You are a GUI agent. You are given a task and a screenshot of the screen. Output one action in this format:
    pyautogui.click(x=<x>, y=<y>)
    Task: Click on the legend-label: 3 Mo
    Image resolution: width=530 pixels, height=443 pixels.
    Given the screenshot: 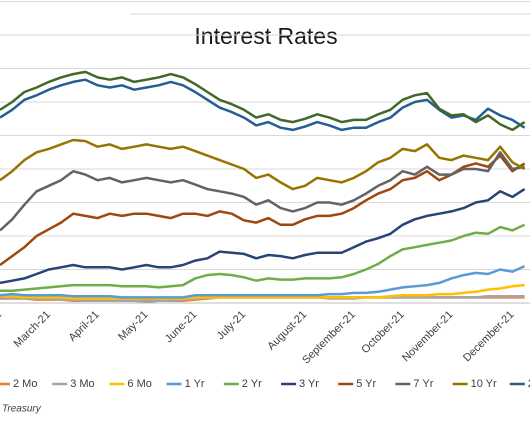 What is the action you would take?
    pyautogui.click(x=82, y=384)
    